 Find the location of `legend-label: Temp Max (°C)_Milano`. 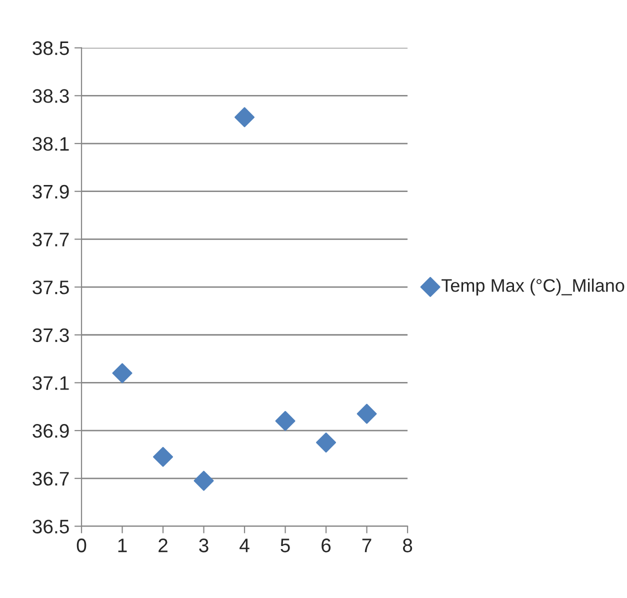

legend-label: Temp Max (°C)_Milano is located at coordinates (533, 287).